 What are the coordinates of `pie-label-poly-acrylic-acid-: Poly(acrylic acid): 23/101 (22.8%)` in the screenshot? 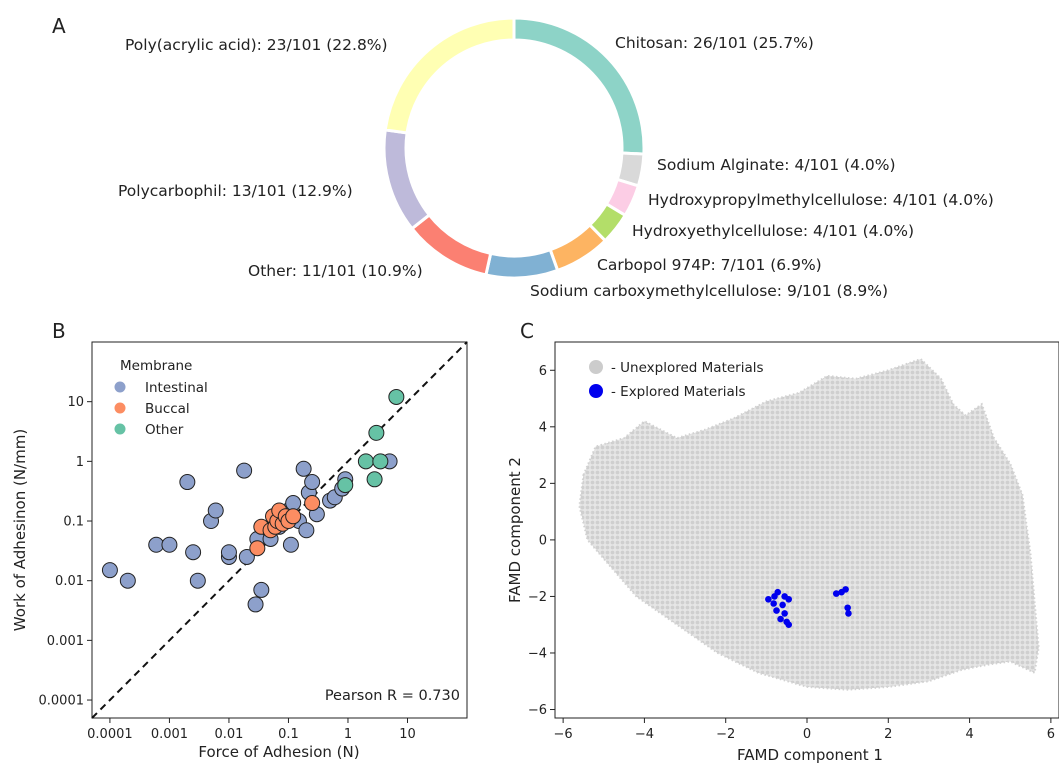 It's located at (256, 45).